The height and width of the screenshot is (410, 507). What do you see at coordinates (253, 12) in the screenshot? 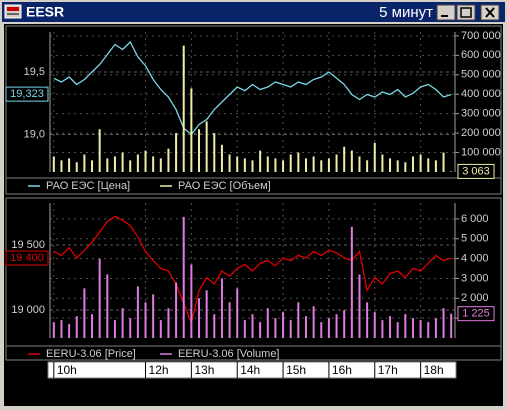
I see `title-bar` at bounding box center [253, 12].